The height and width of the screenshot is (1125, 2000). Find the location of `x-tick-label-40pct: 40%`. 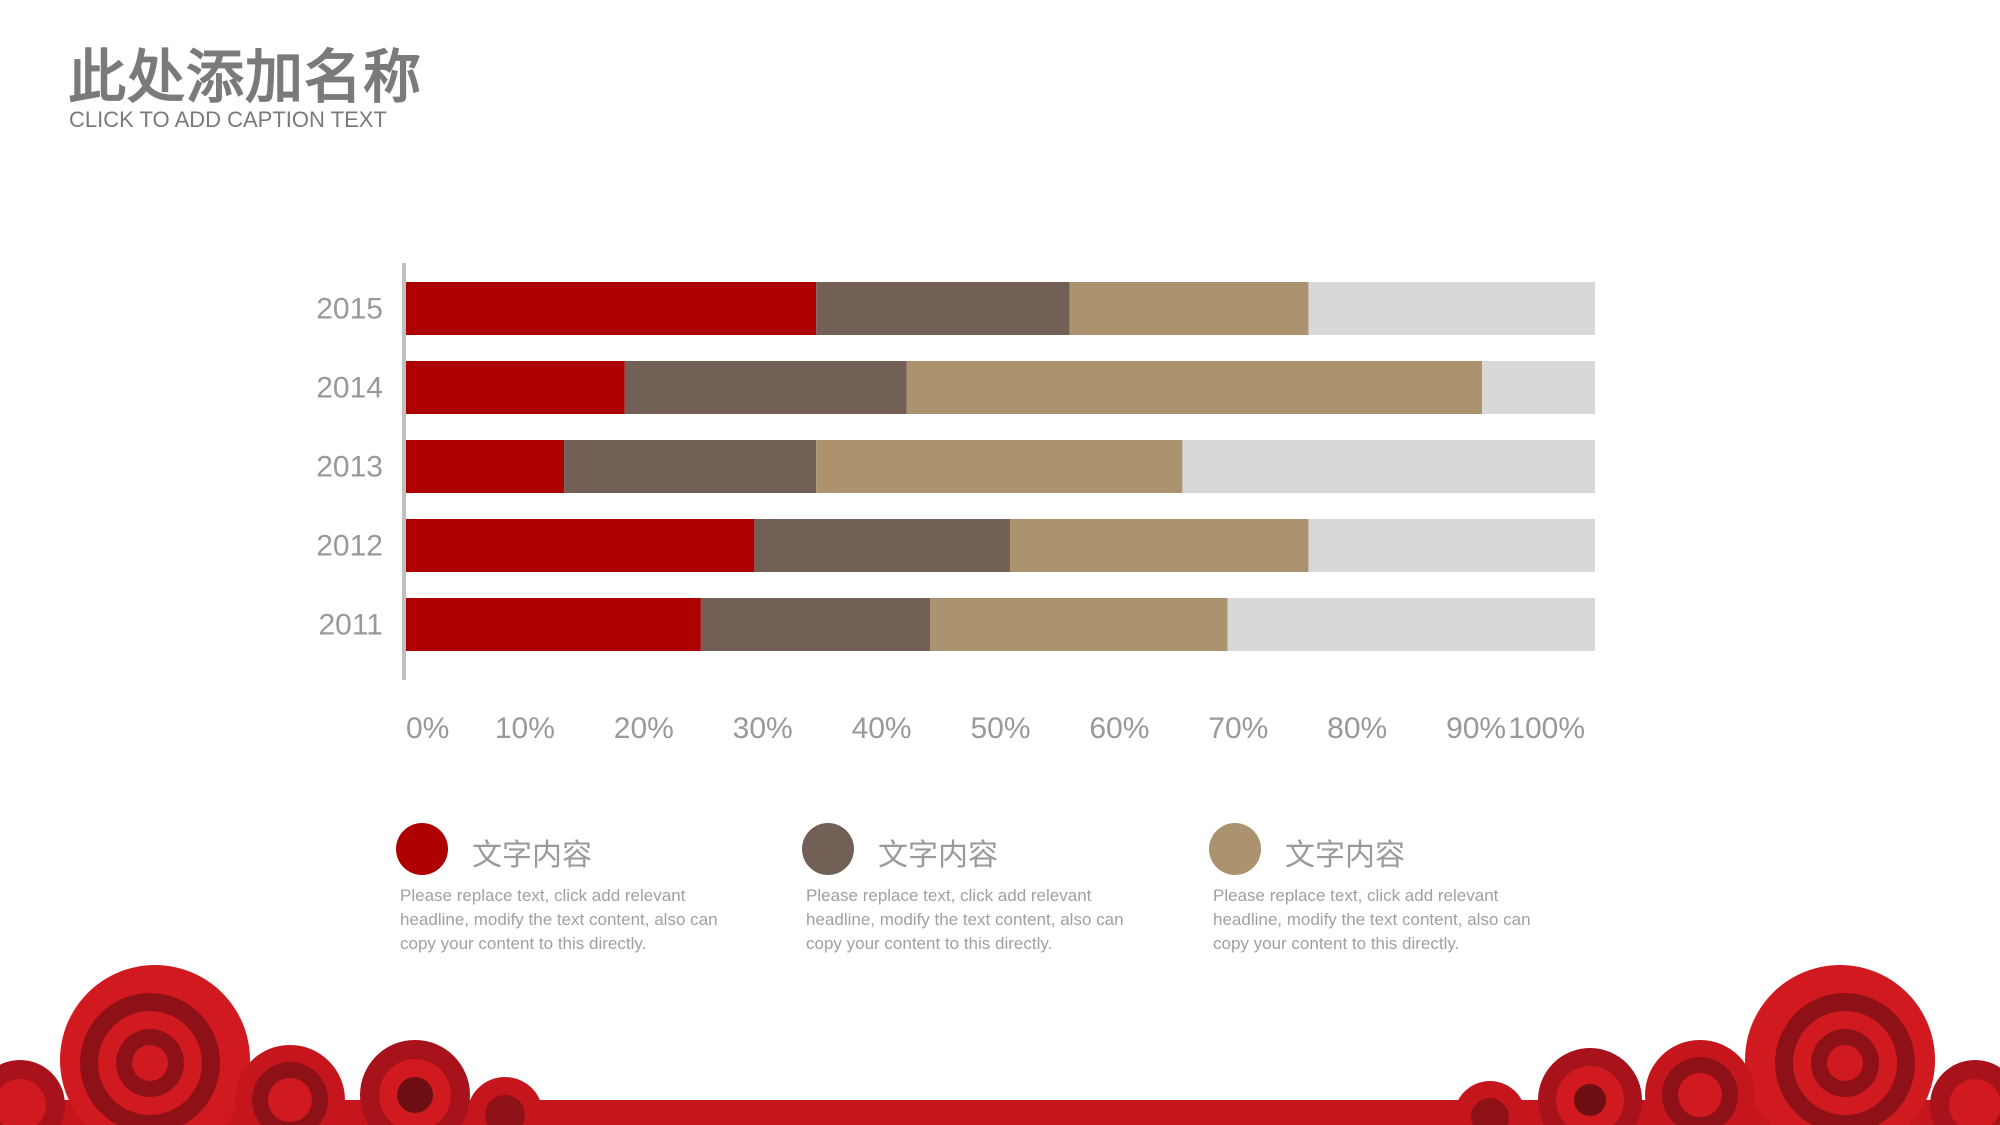

x-tick-label-40pct: 40% is located at coordinates (882, 728).